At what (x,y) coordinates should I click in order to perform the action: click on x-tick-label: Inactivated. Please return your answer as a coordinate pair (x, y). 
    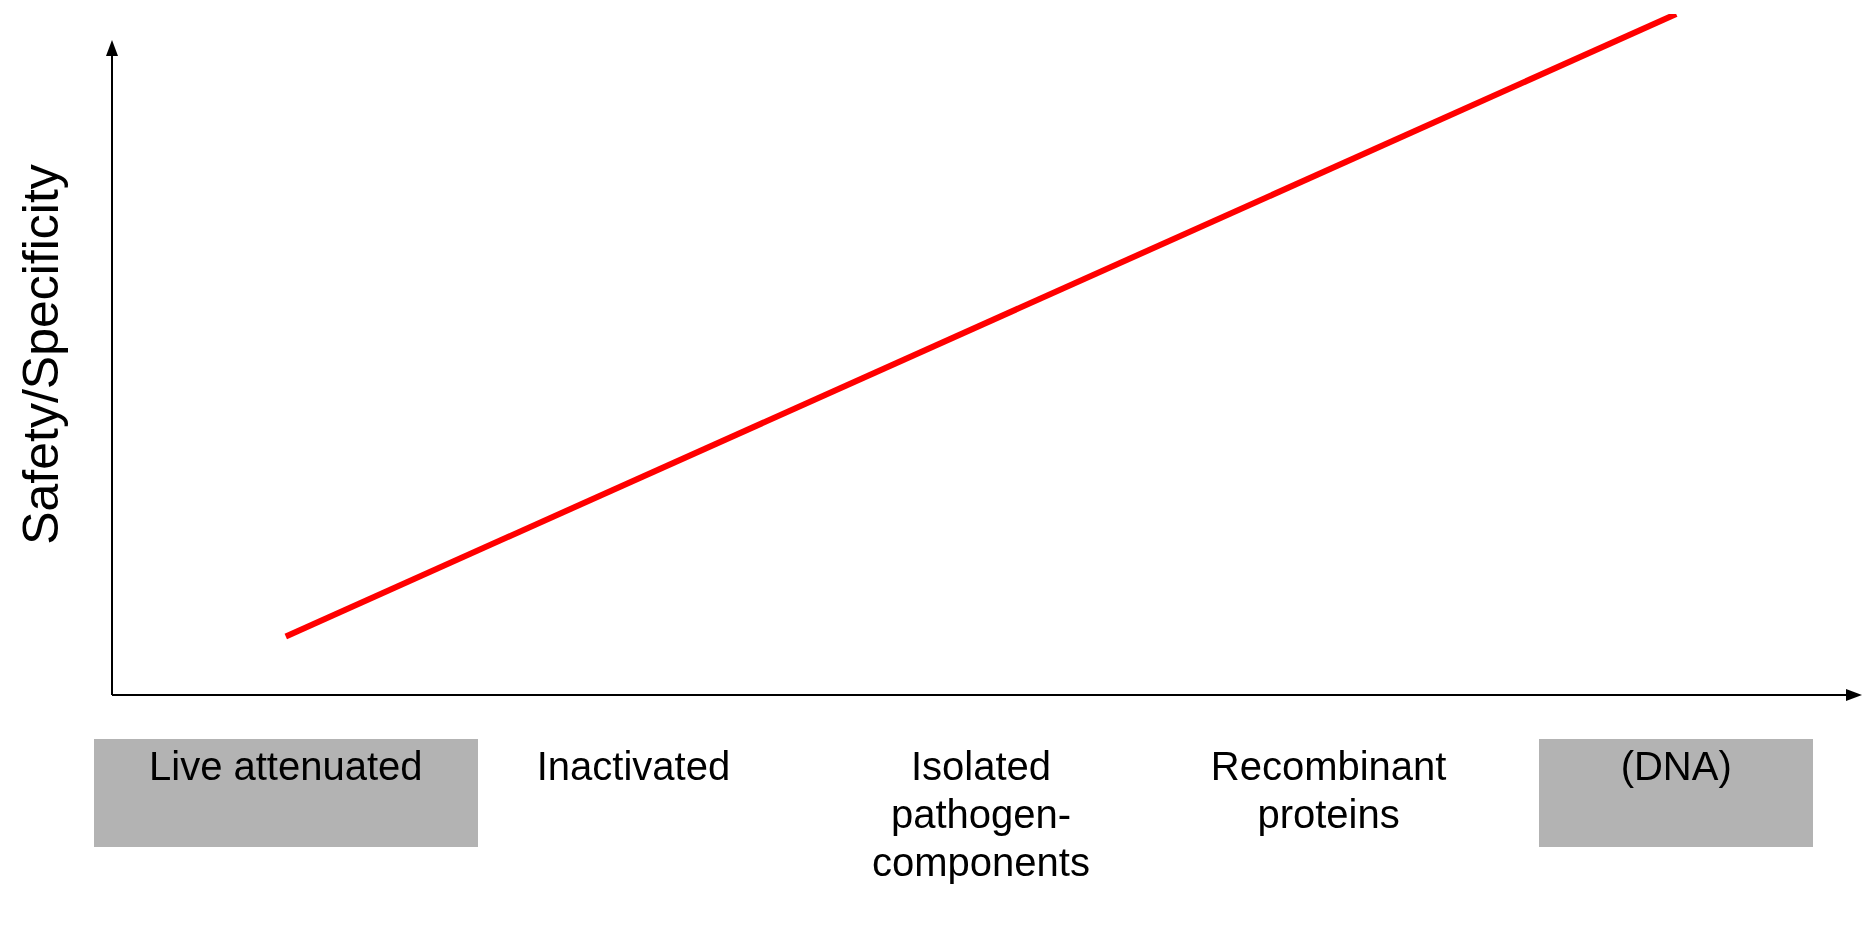
    Looking at the image, I should click on (633, 766).